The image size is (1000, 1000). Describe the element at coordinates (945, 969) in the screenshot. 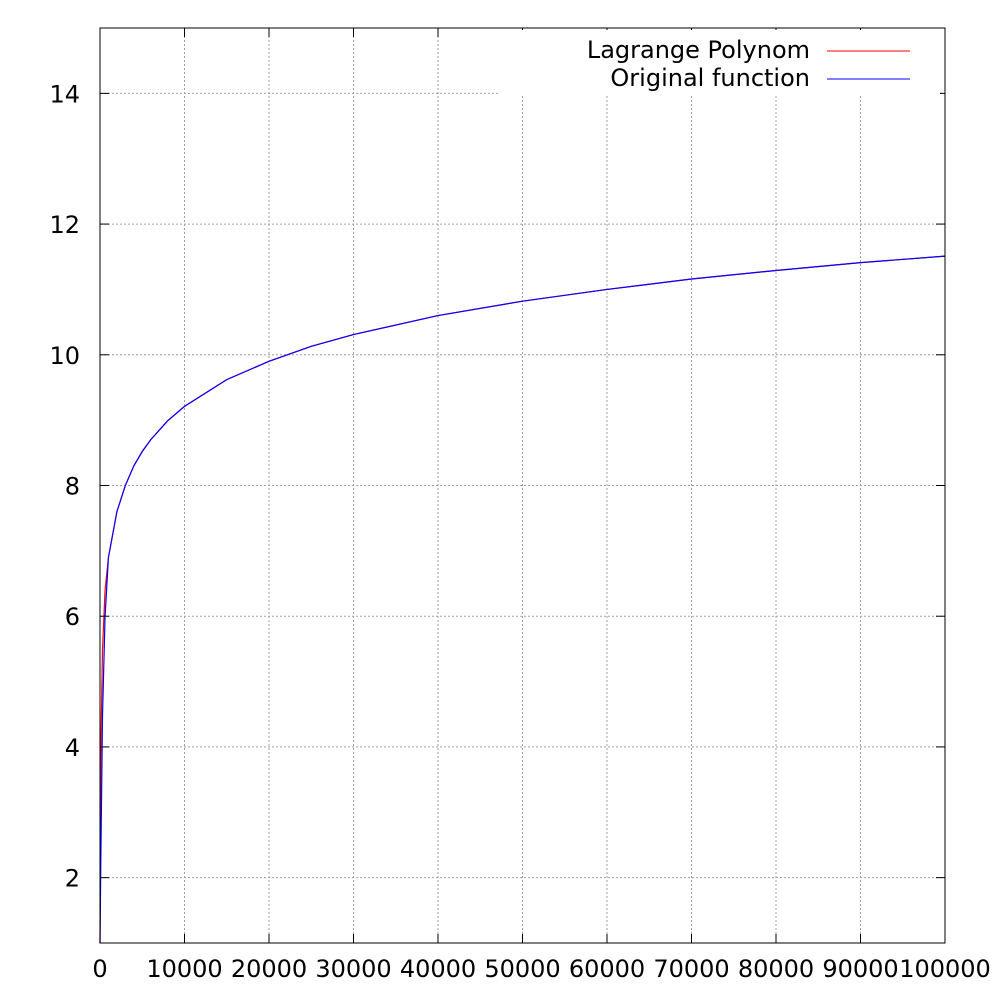

I see `x-tick-label: 100000` at that location.